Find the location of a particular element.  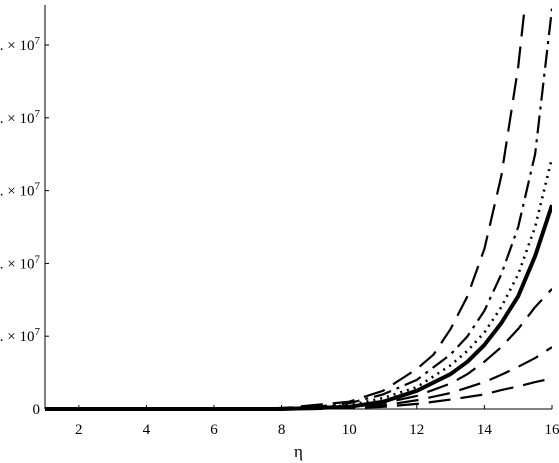

x-tick-label: 4 is located at coordinates (147, 430).